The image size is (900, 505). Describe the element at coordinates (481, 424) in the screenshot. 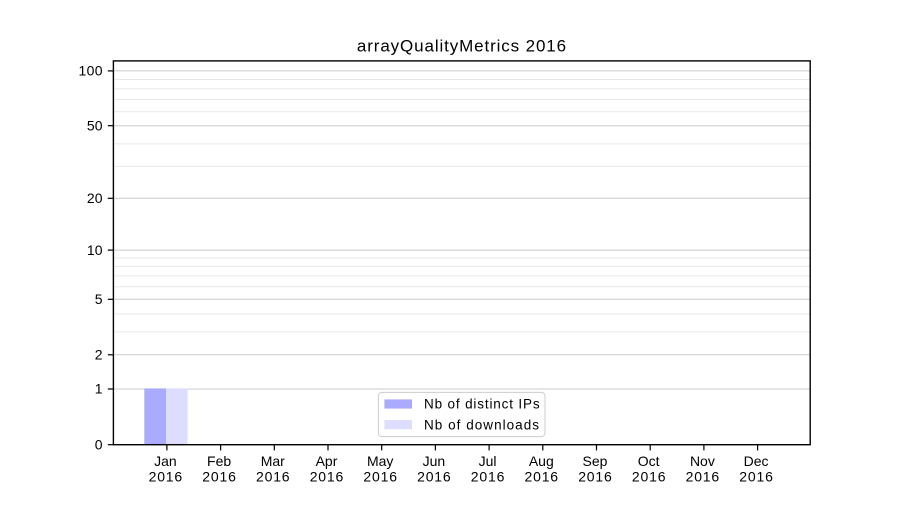

I see `svg-text: Nb of downloads` at that location.